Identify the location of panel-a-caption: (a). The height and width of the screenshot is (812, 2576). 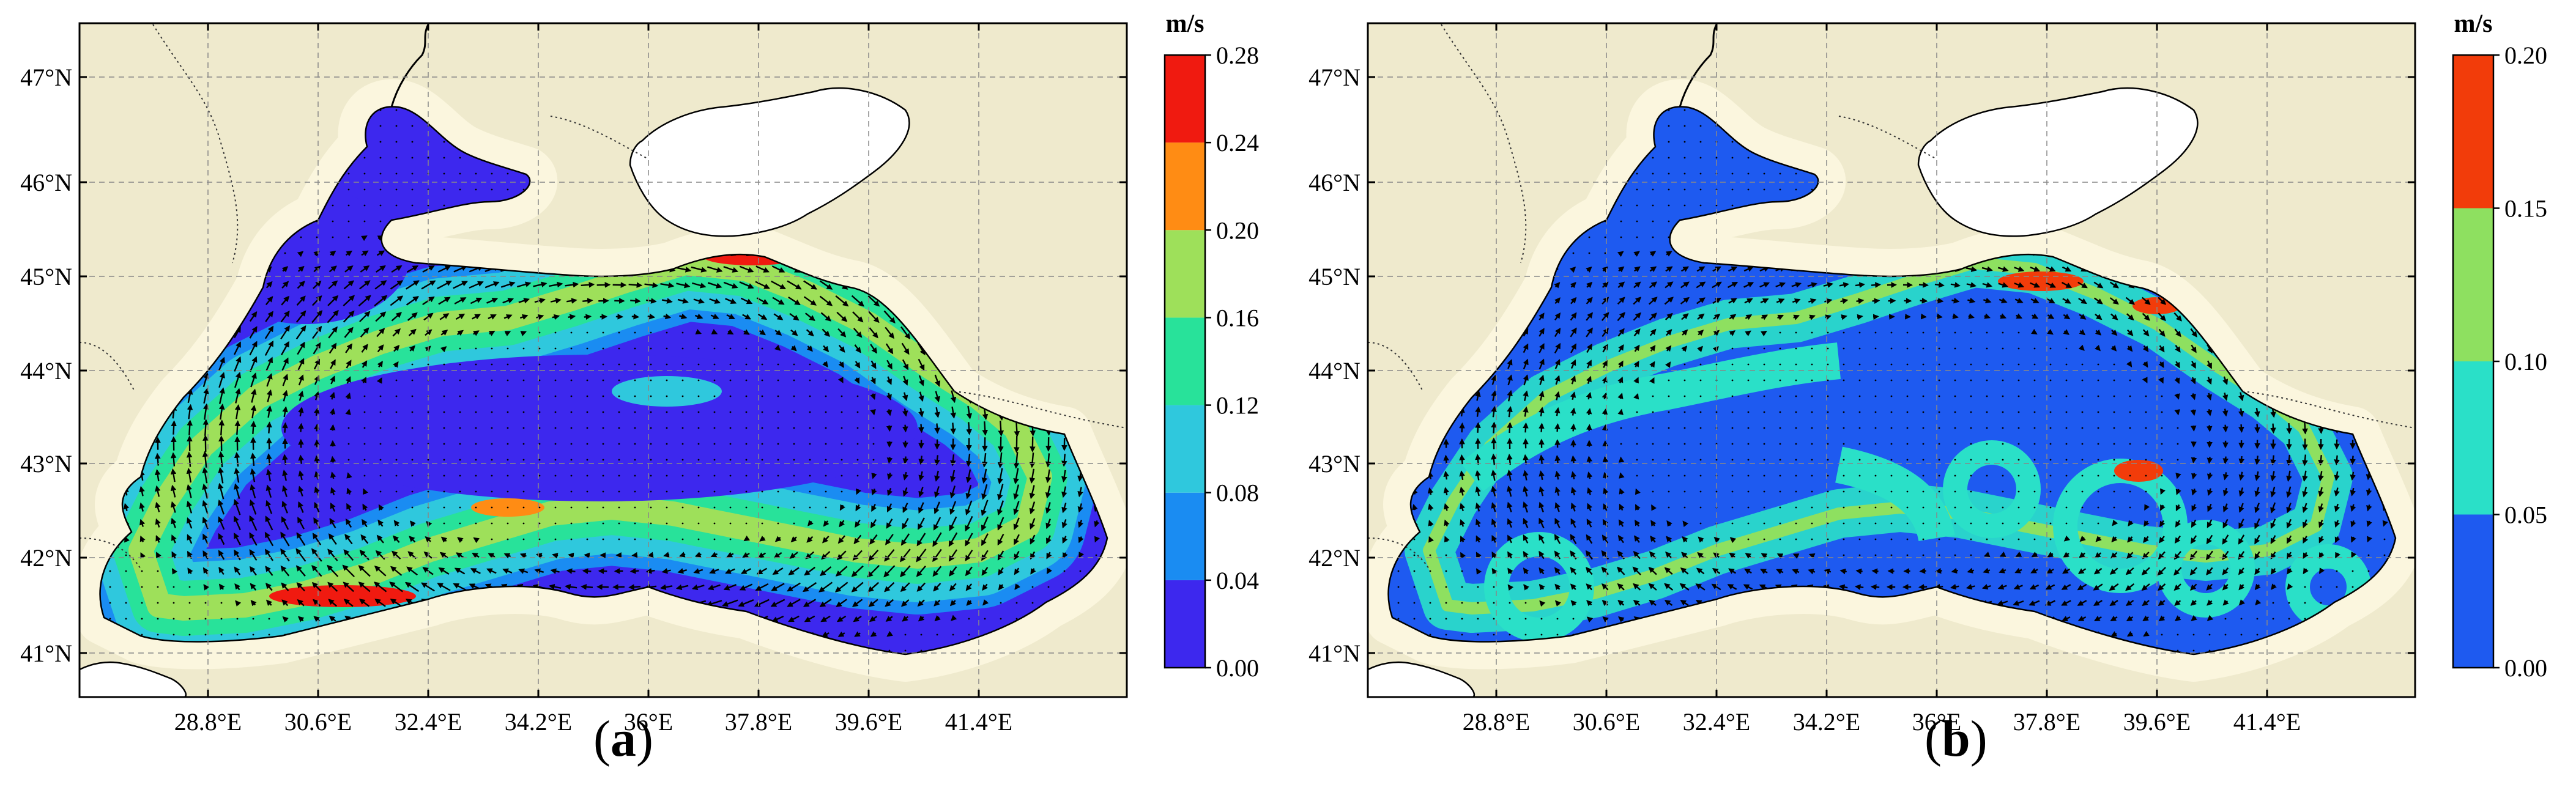
(623, 739).